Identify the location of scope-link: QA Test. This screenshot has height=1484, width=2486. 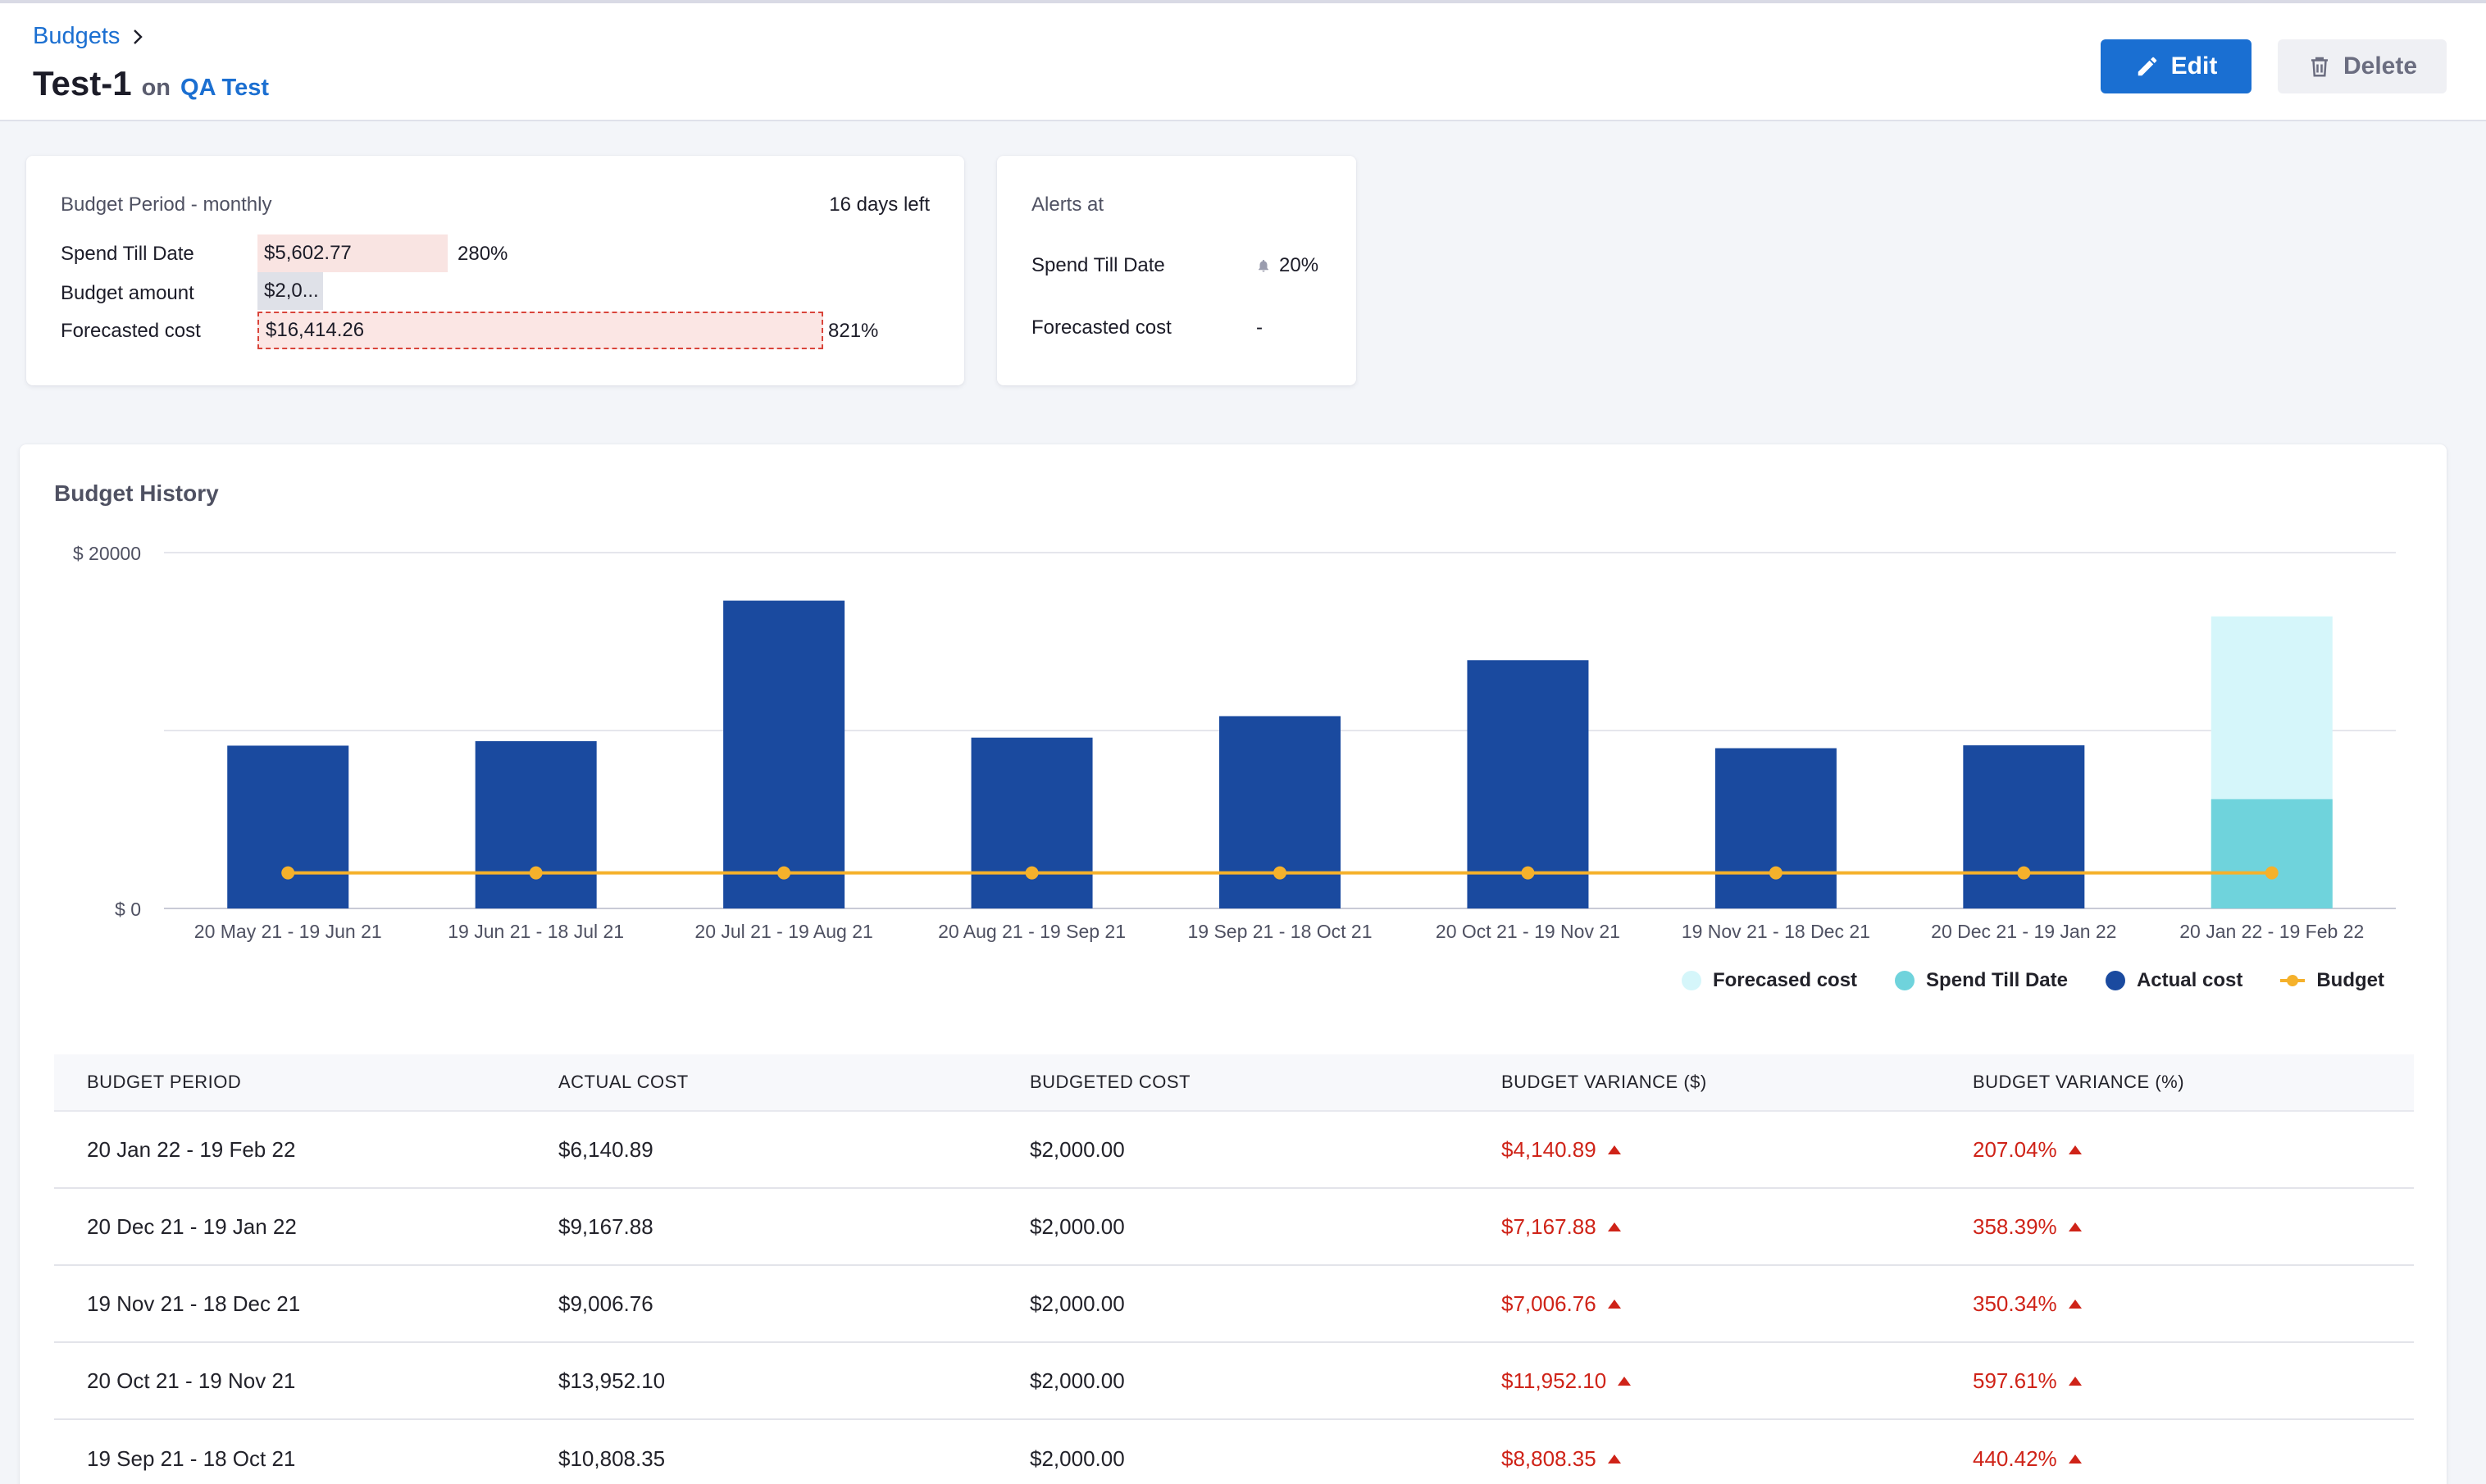
(224, 88).